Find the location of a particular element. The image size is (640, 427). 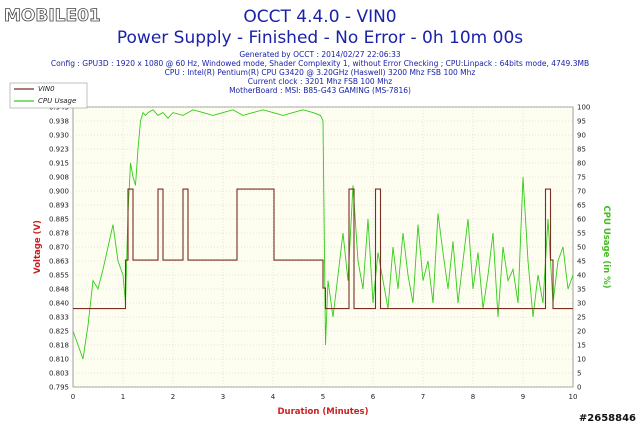

y2-tick-label: 100 is located at coordinates (583, 108).